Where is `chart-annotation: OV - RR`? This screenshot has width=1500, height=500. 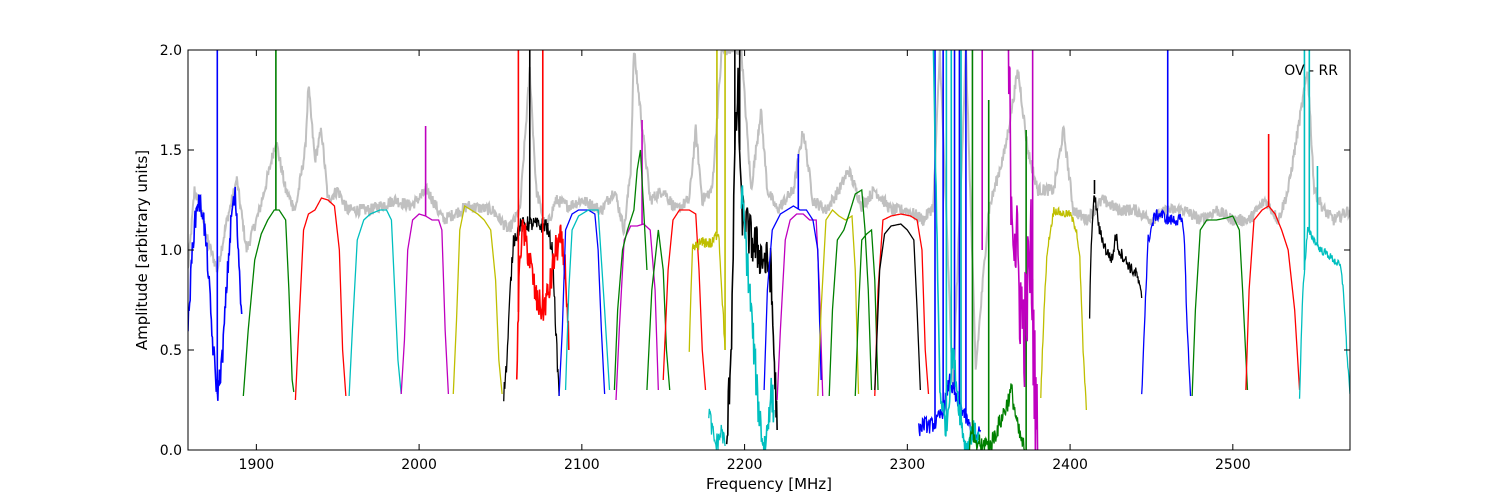 chart-annotation: OV - RR is located at coordinates (1311, 71).